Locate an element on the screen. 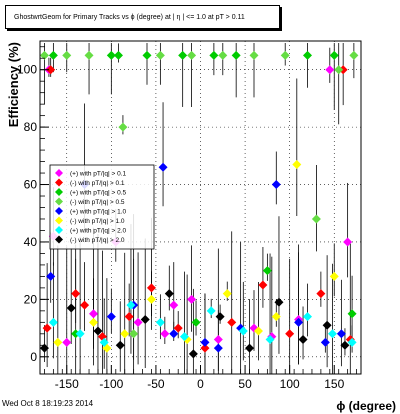  legend-entry: (-) with pT/|q| > 0.1 is located at coordinates (97, 183).